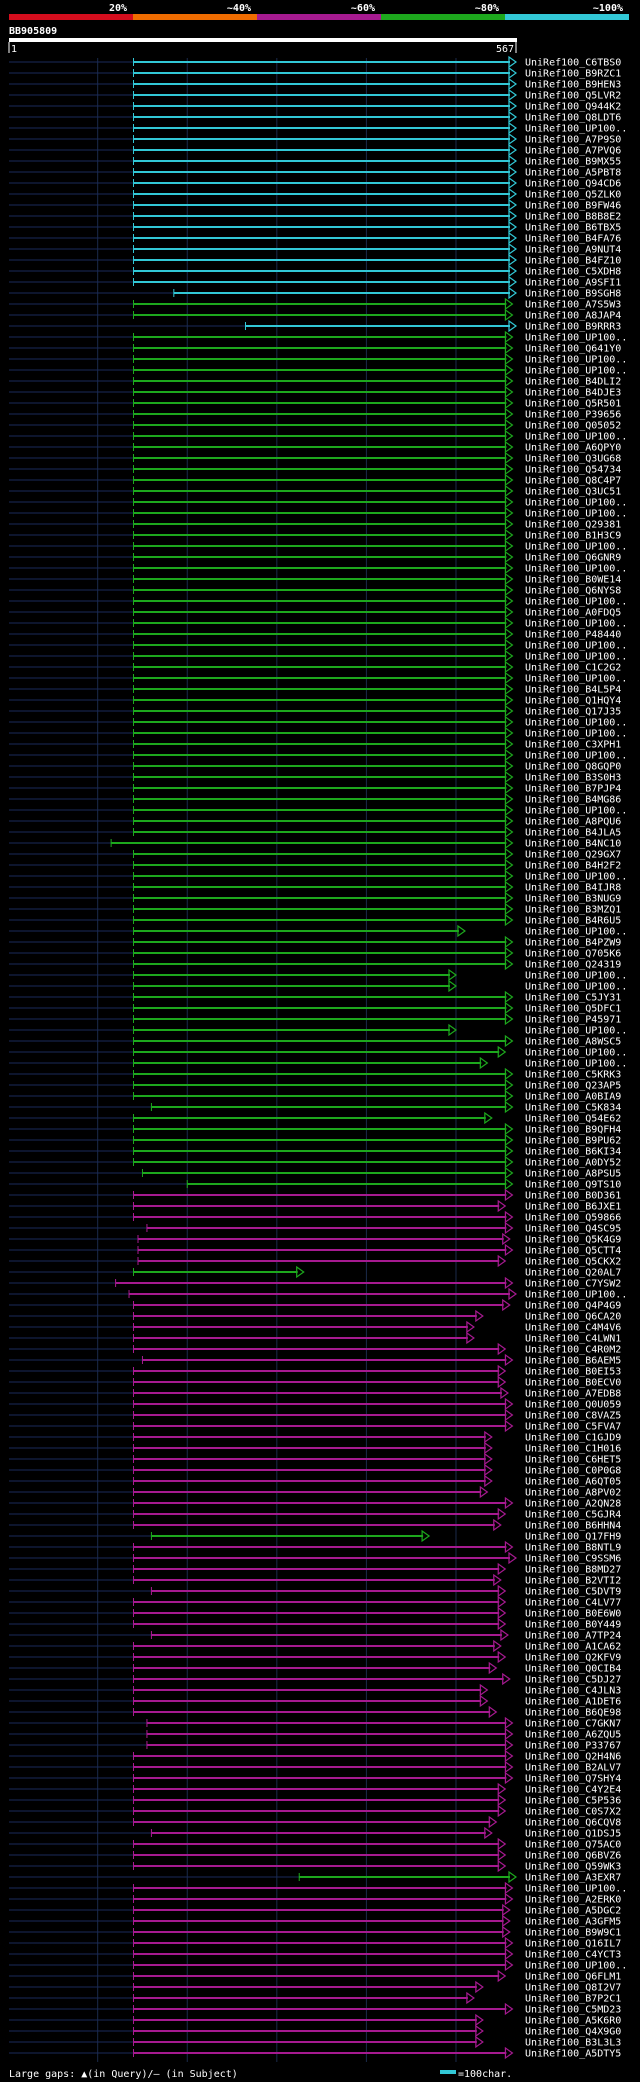 The width and height of the screenshot is (640, 2082). Describe the element at coordinates (315, 1228) in the screenshot. I see `hit-row: UniRef100_Q4SC95` at that location.